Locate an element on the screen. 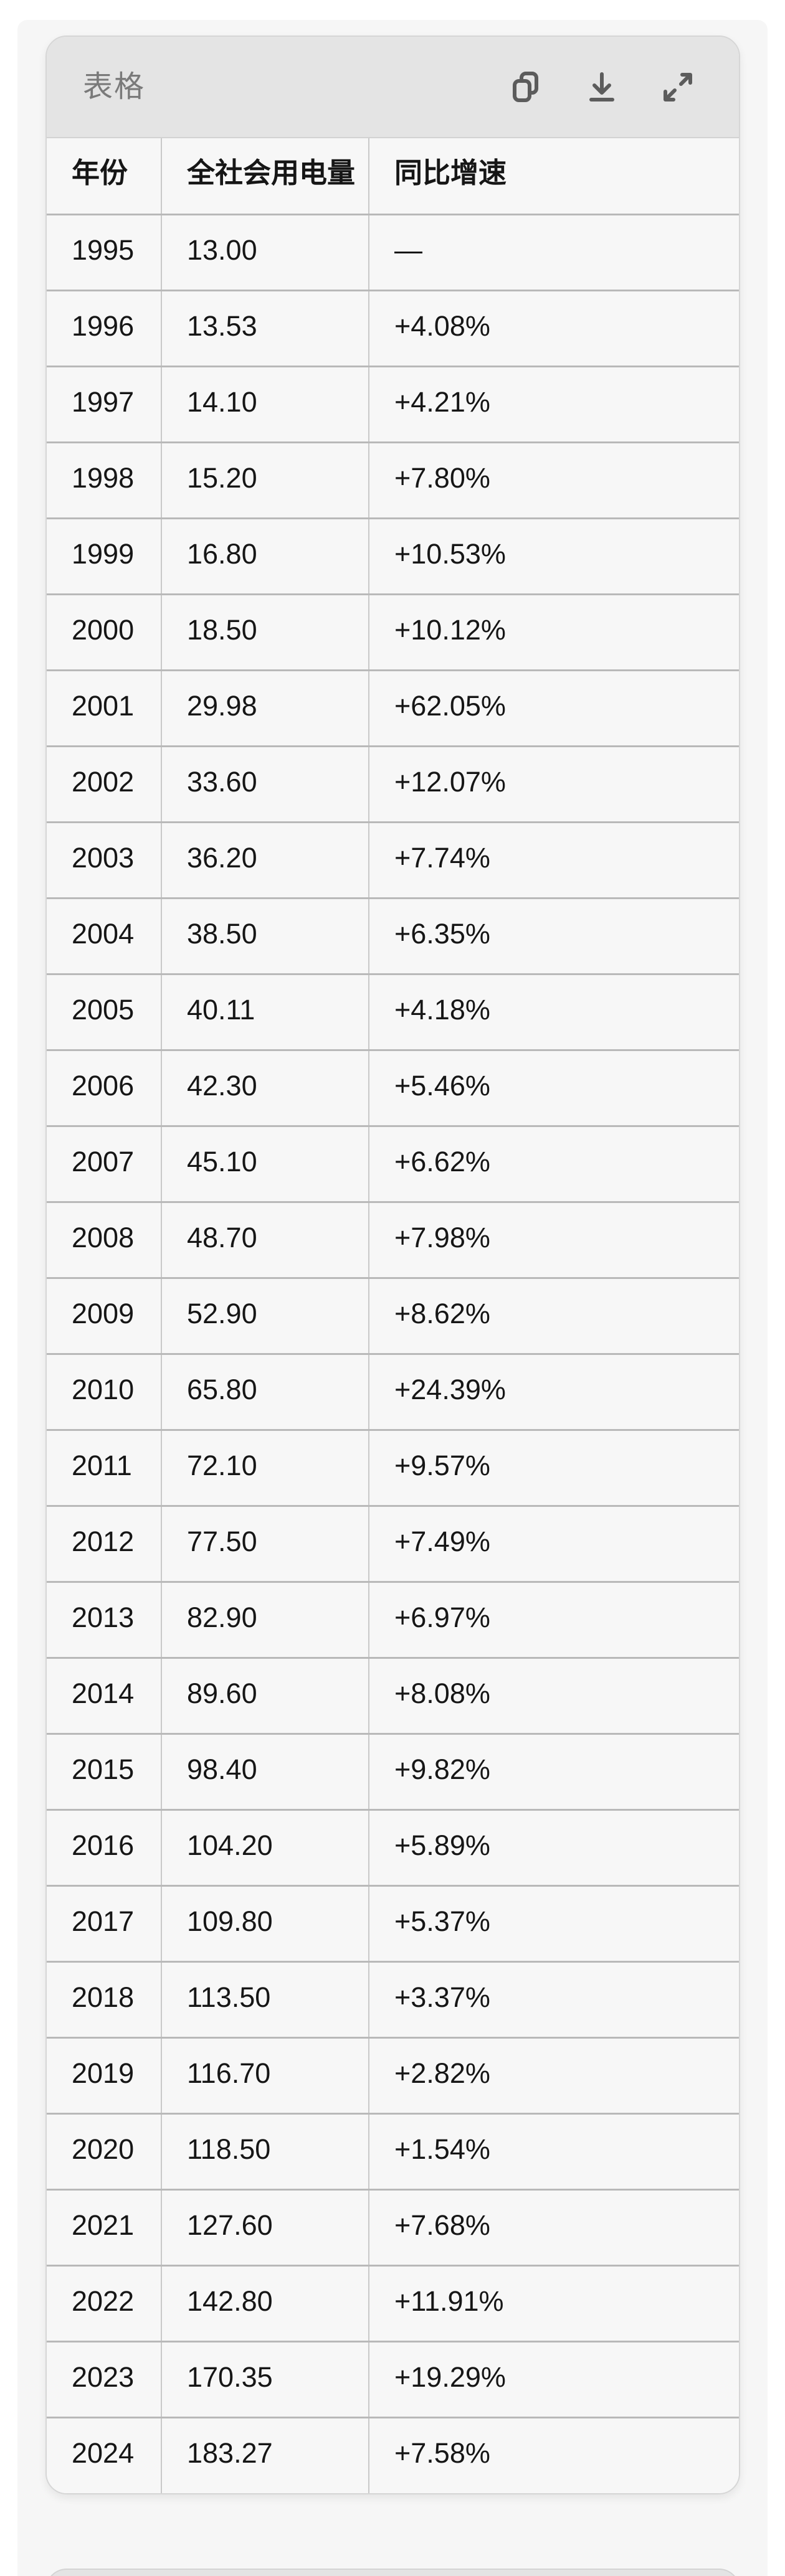  growth-cell: +10.53% is located at coordinates (553, 556).